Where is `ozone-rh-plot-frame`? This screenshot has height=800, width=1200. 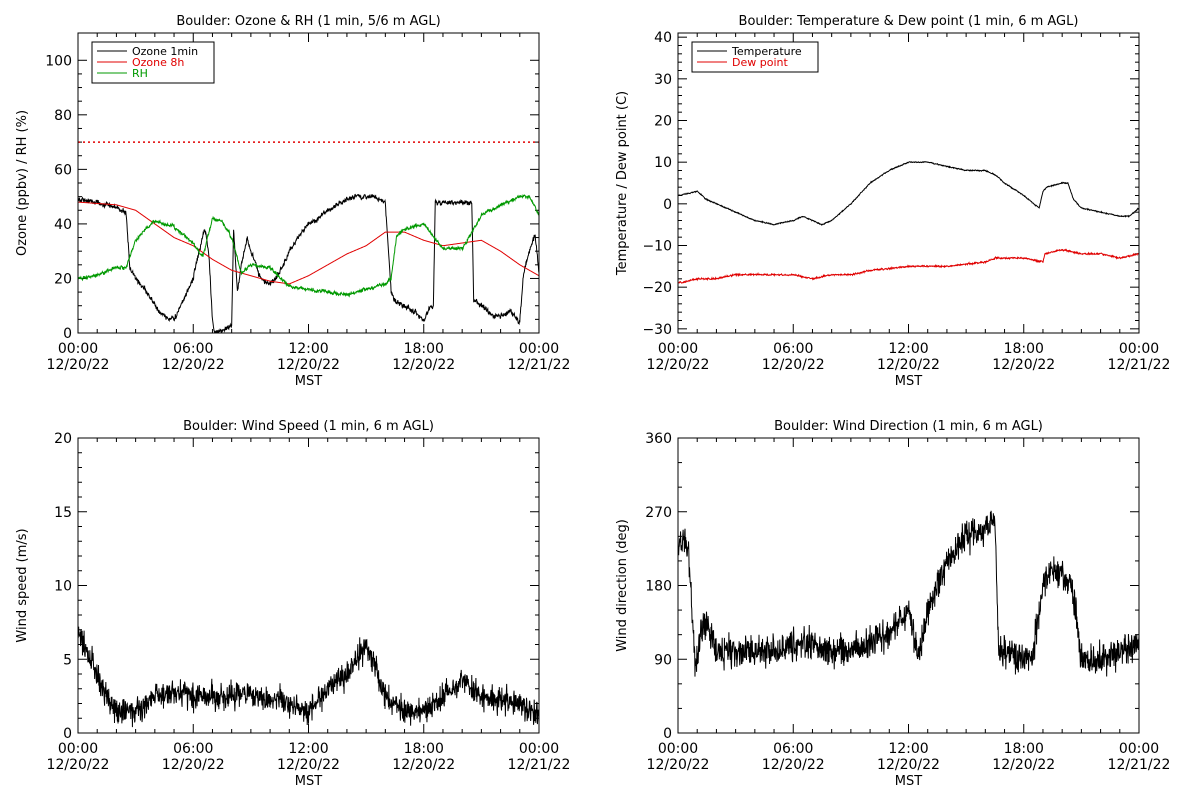
ozone-rh-plot-frame is located at coordinates (308, 183).